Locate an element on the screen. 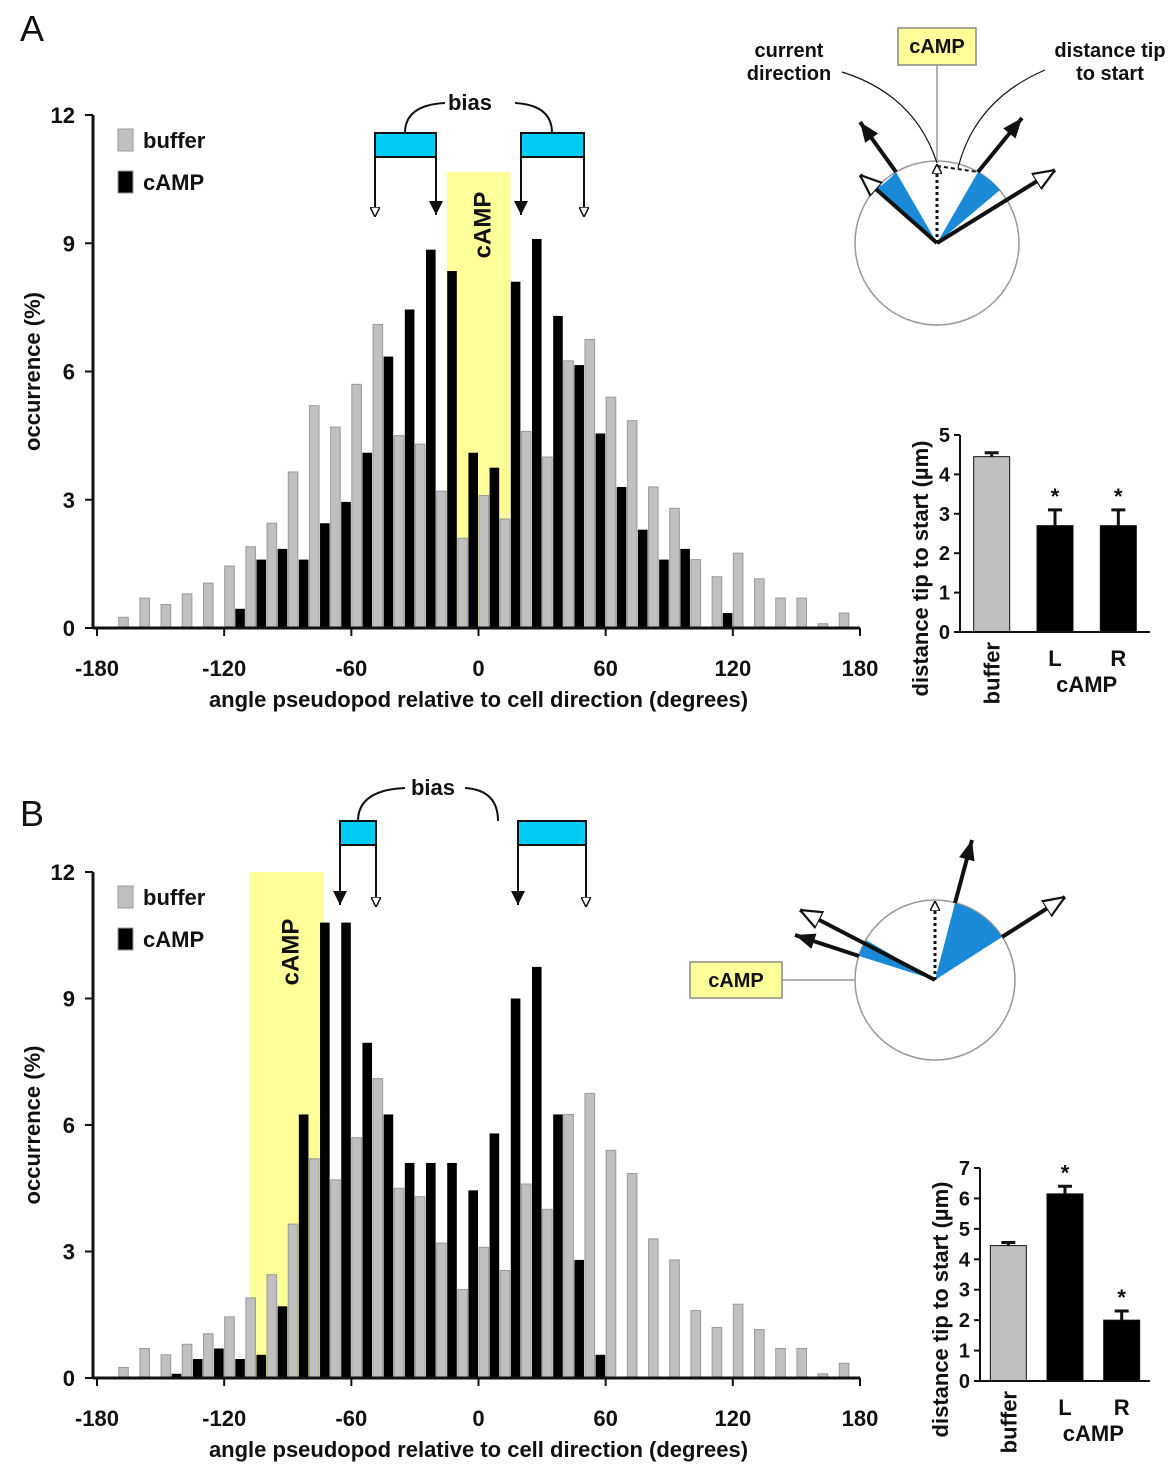  y-tick-label: 12 is located at coordinates (63, 872).